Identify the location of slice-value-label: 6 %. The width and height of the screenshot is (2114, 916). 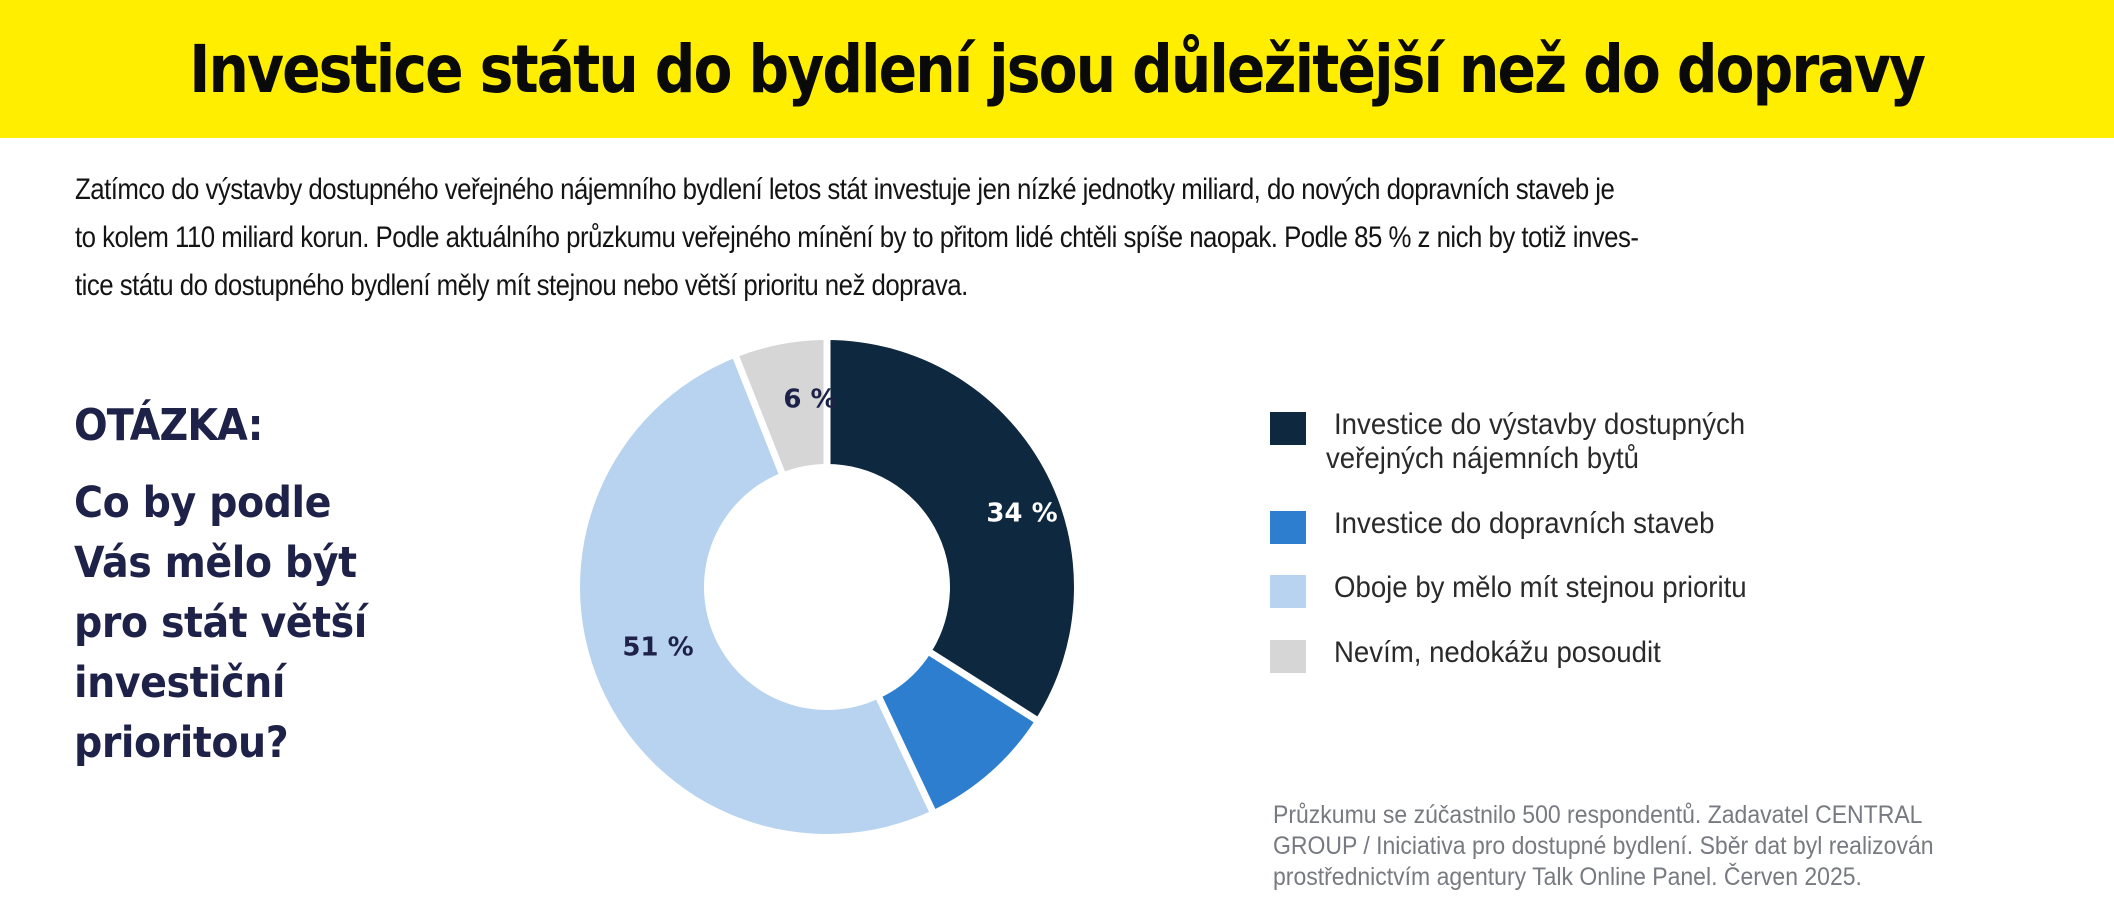
(809, 400).